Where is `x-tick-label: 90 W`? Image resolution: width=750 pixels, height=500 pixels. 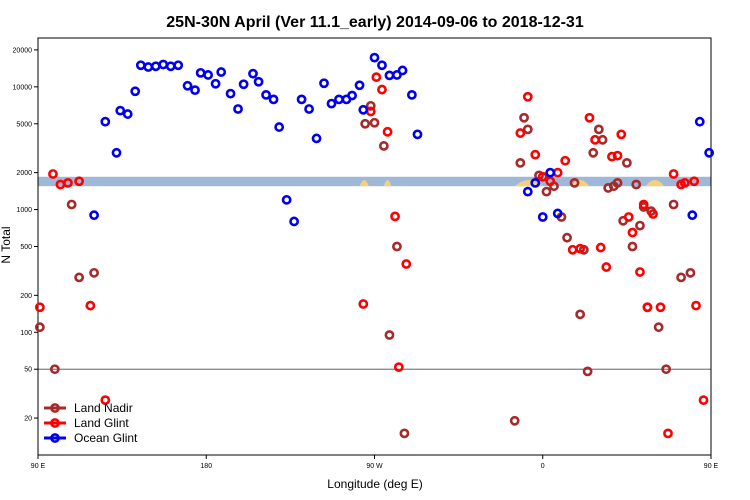
x-tick-label: 90 W is located at coordinates (374, 466).